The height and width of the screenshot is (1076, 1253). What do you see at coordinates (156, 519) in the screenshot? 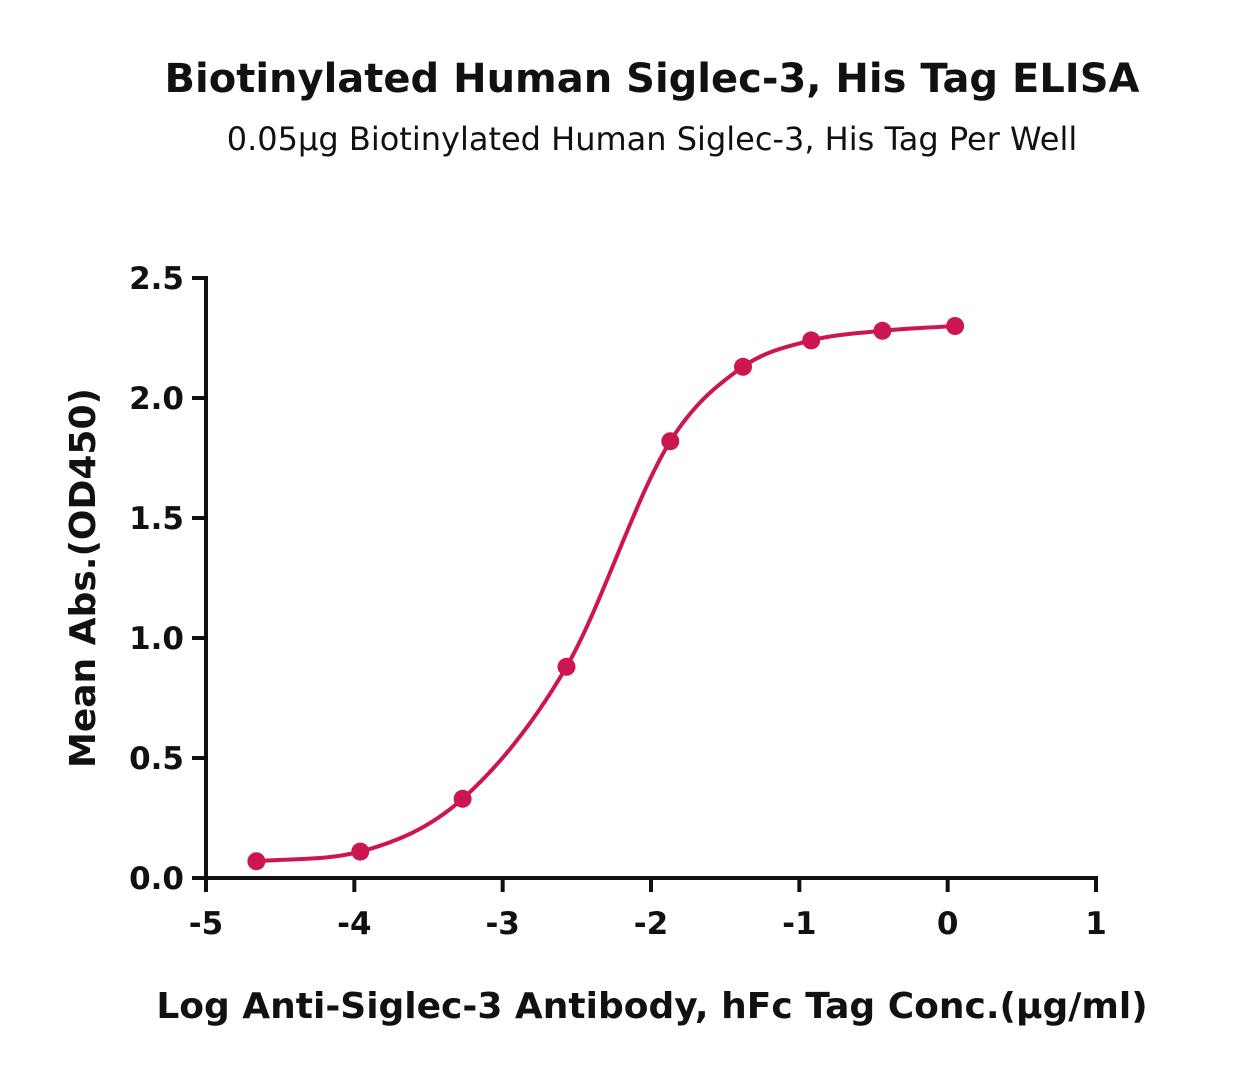
I see `y-tick-label: 1.5` at bounding box center [156, 519].